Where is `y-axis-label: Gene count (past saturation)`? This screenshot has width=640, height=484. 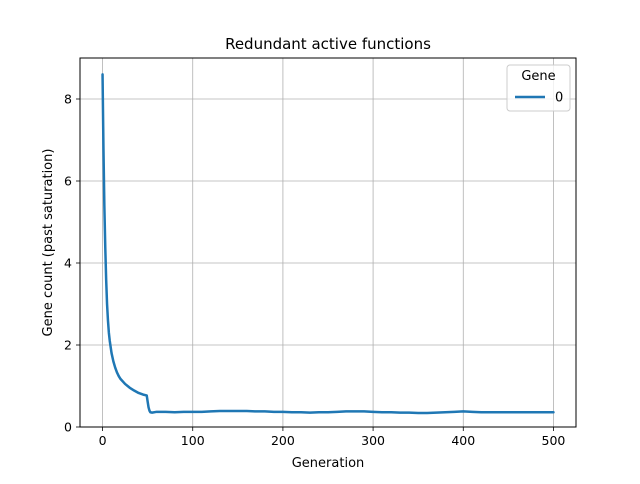
y-axis-label: Gene count (past saturation) is located at coordinates (48, 243).